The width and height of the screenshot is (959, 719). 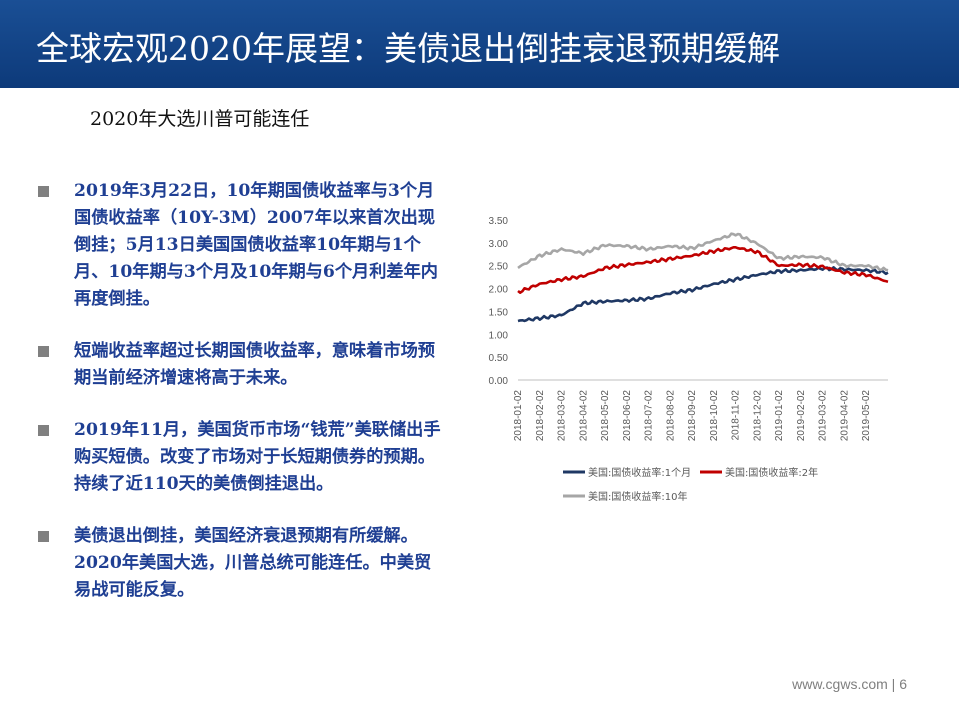 What do you see at coordinates (499, 221) in the screenshot?
I see `y-tick-label: 3.50` at bounding box center [499, 221].